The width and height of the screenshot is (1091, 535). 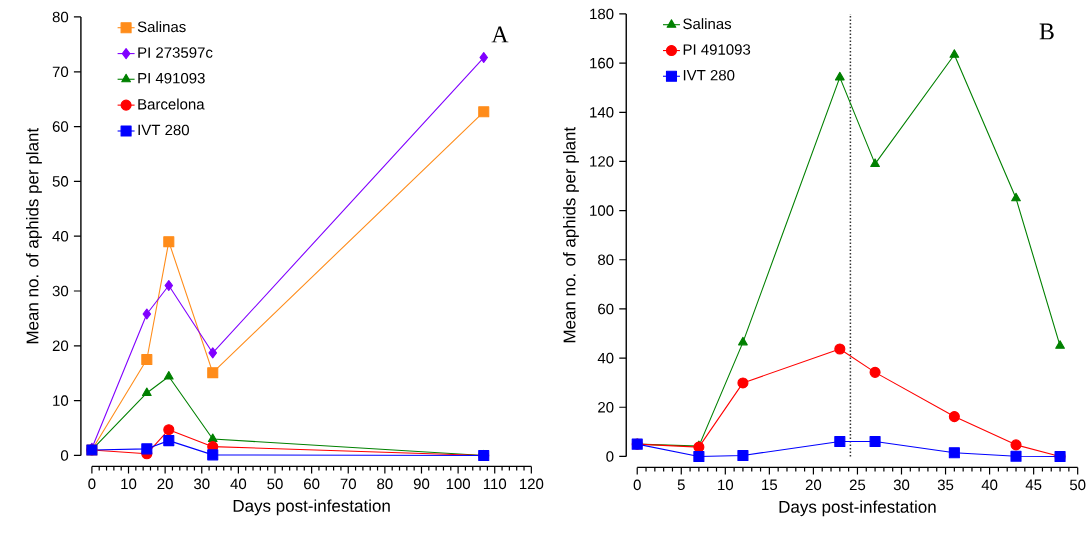 I want to click on y-tick-label: 70, so click(x=60, y=71).